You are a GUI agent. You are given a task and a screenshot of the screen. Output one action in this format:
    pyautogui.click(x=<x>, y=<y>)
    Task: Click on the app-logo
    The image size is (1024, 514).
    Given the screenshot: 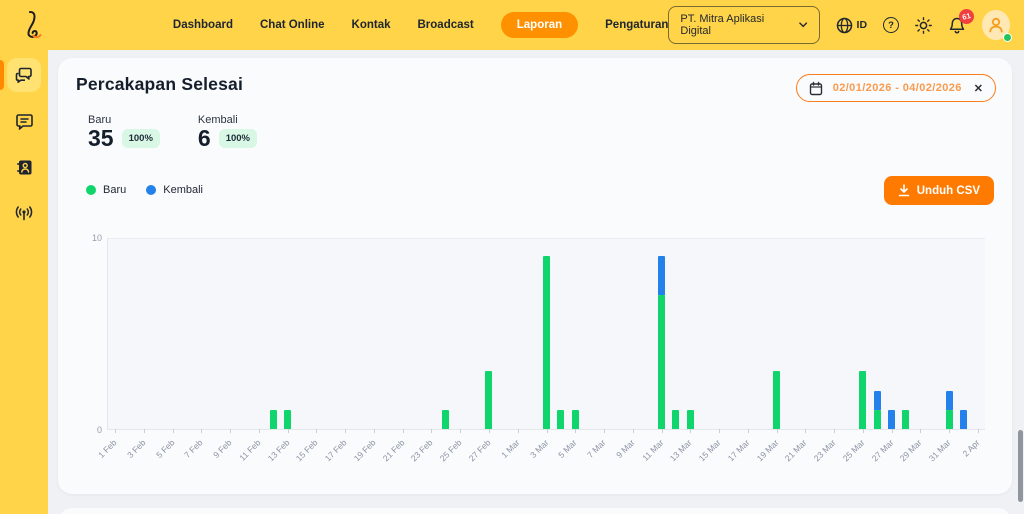 What is the action you would take?
    pyautogui.click(x=34, y=25)
    